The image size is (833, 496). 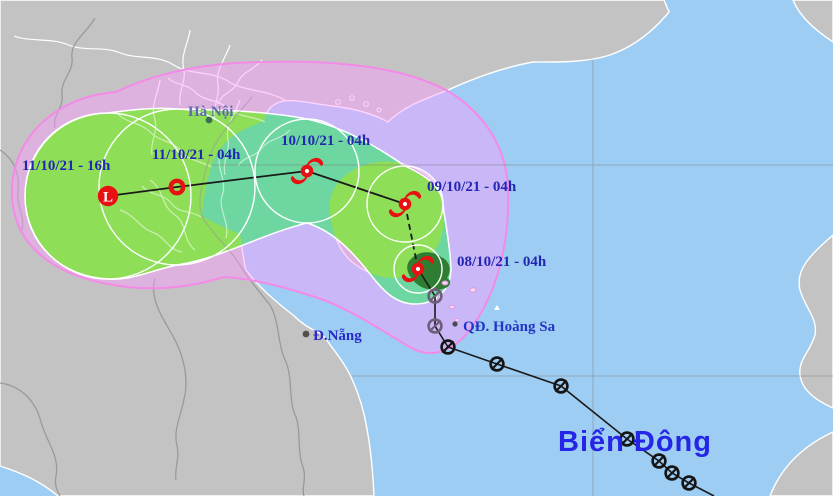 I want to click on islet-white, so click(x=497, y=307).